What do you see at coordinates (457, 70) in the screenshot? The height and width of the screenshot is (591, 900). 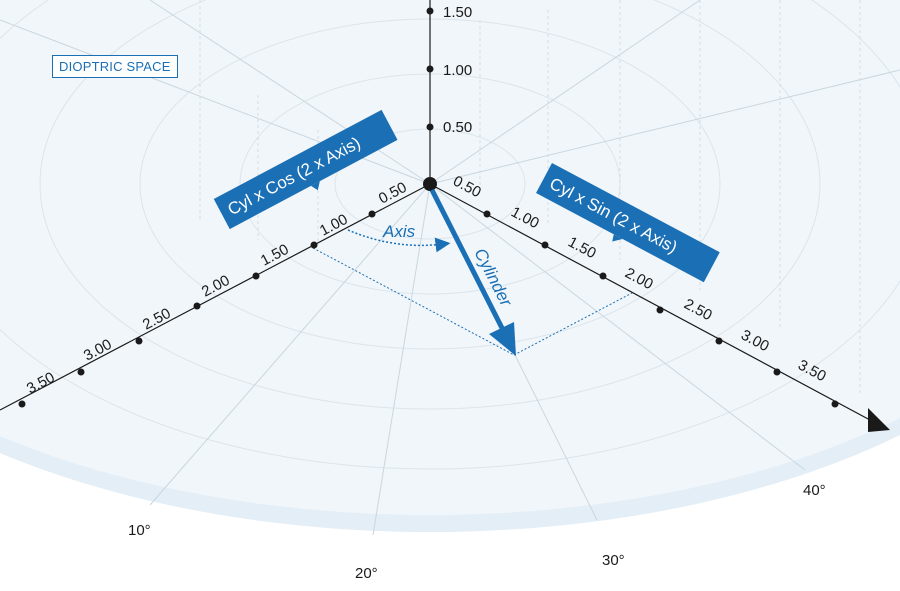 I see `vertical-tick-label: 1.00` at bounding box center [457, 70].